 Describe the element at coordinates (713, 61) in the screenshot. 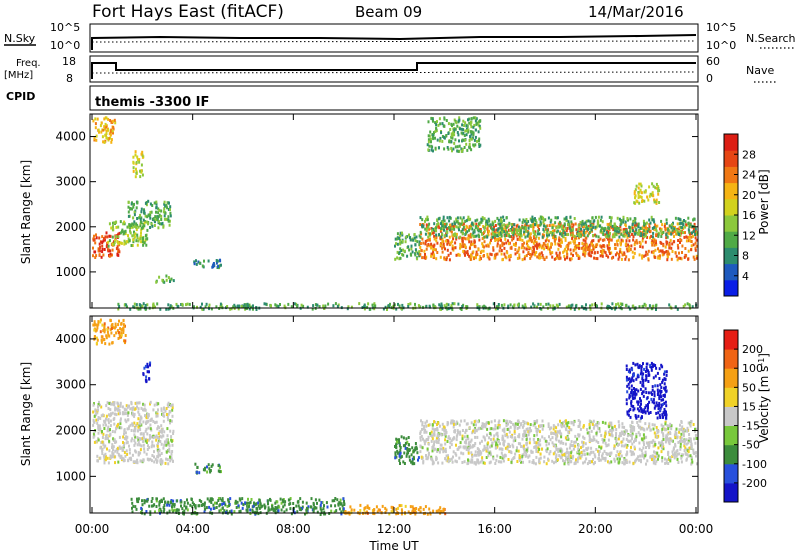

I see `nave-tick-top: 60` at that location.